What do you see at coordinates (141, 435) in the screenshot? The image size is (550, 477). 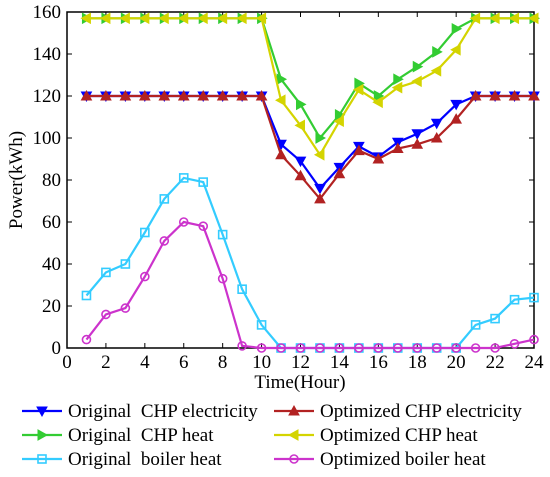 I see `legend-label: Original CHP heat` at bounding box center [141, 435].